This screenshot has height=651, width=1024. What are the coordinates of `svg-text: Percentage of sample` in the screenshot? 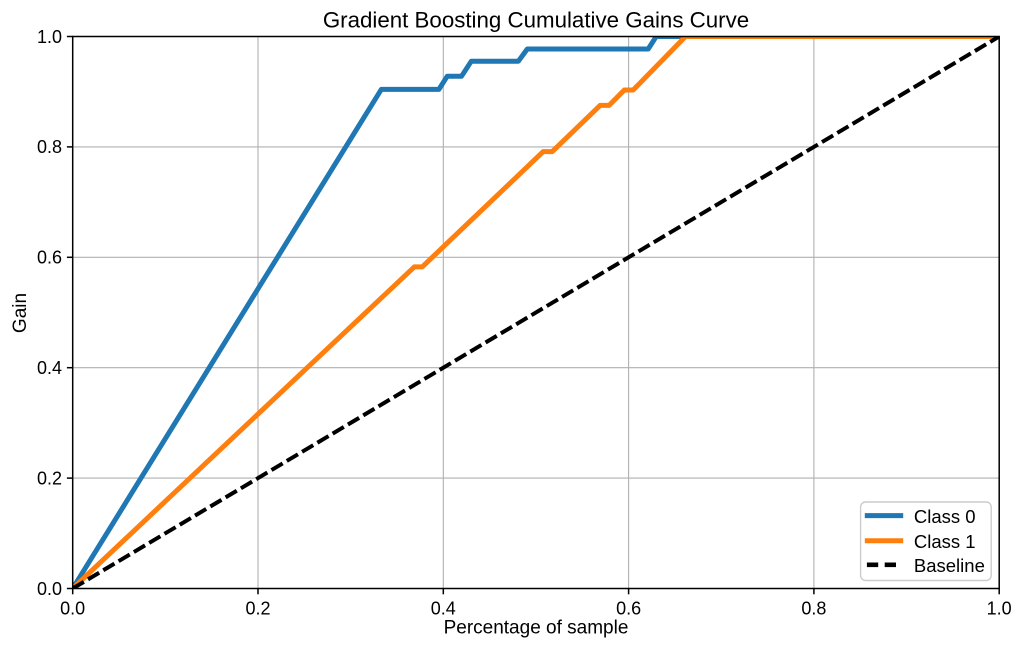 It's located at (536, 627).